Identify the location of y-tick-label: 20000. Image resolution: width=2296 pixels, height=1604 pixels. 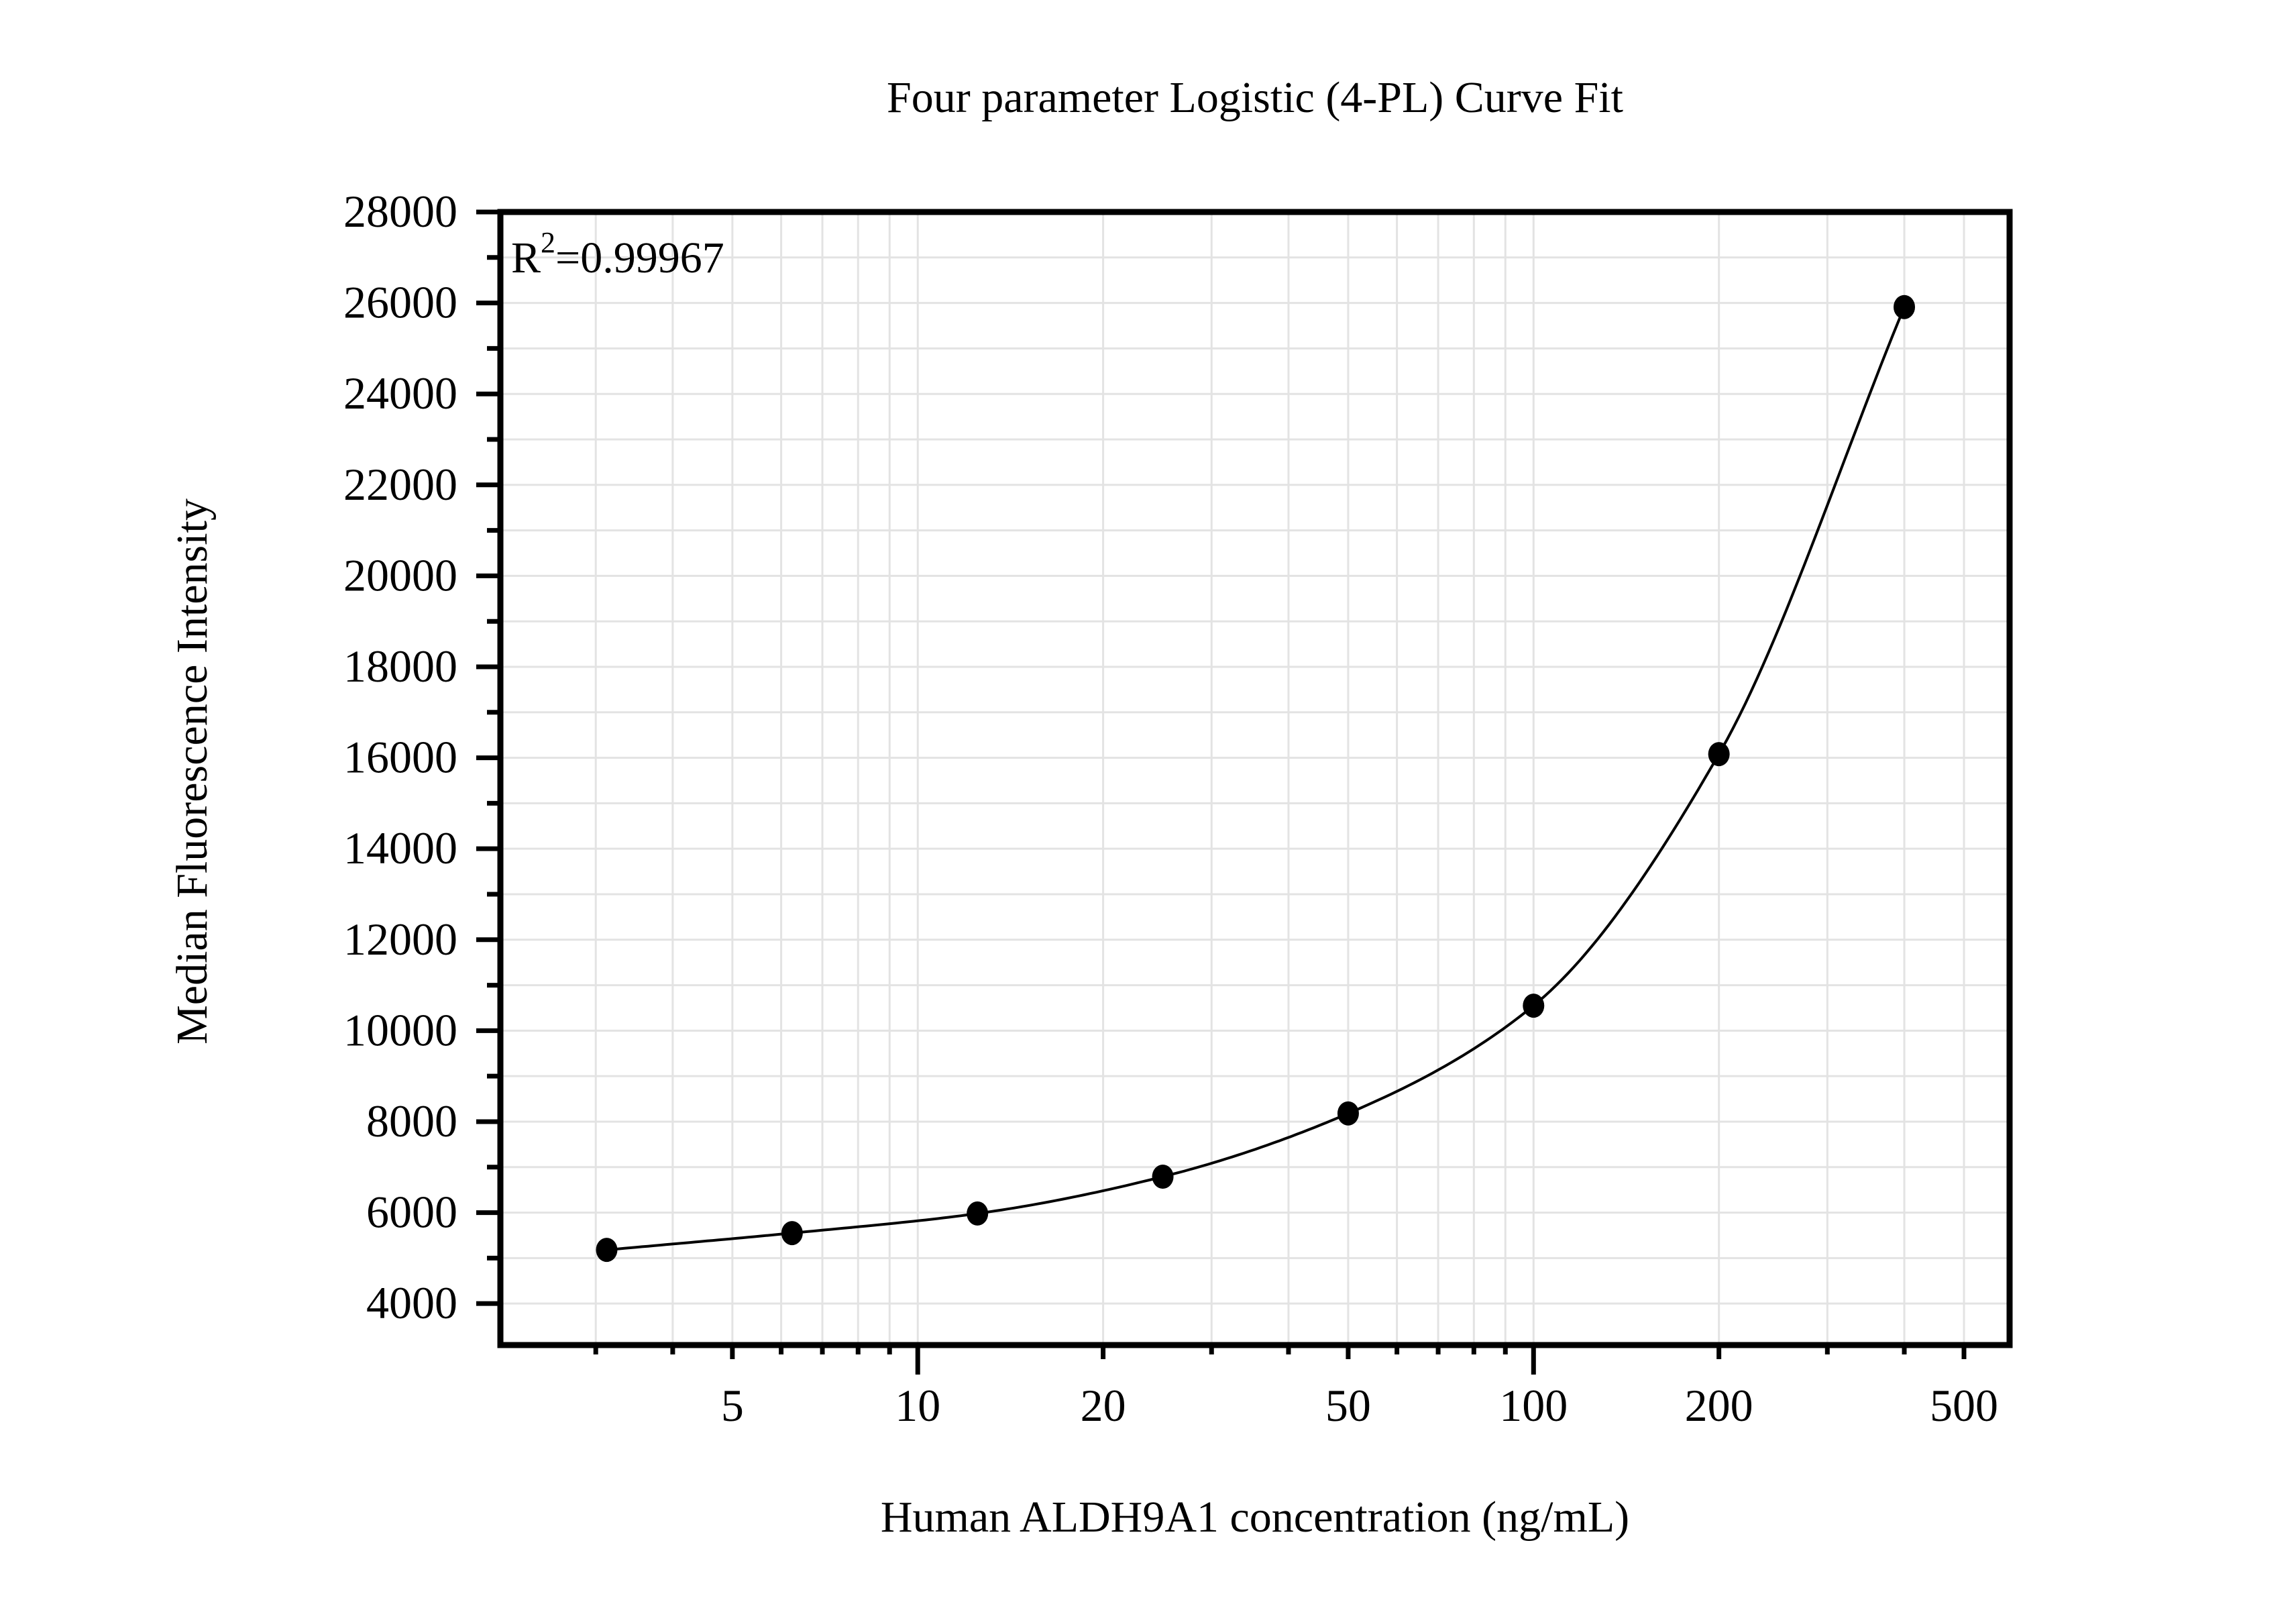
(400, 574).